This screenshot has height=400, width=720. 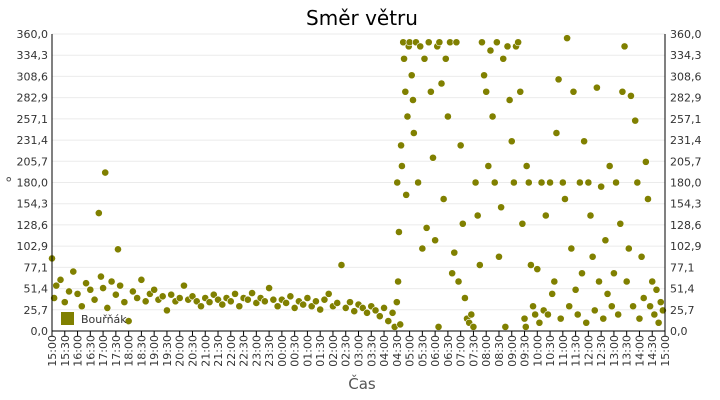 What do you see at coordinates (686, 140) in the screenshot?
I see `y-tick-label-right: 231,4` at bounding box center [686, 140].